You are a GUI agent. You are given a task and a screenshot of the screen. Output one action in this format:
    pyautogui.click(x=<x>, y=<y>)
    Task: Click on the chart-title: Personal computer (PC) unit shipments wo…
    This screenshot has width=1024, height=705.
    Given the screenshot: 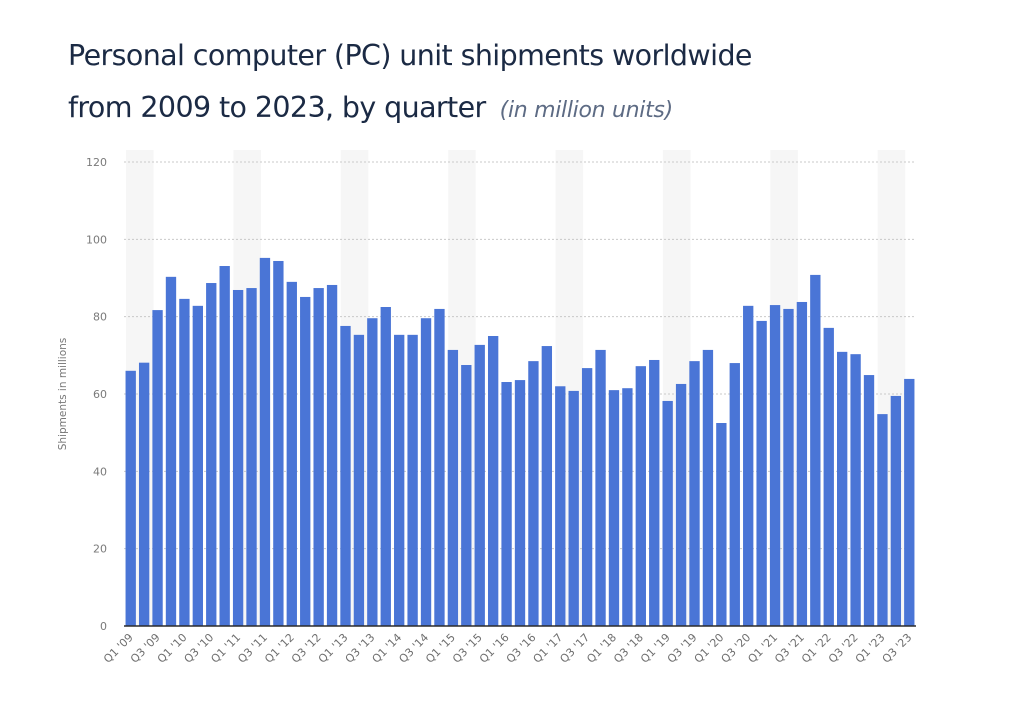 What is the action you would take?
    pyautogui.click(x=410, y=83)
    